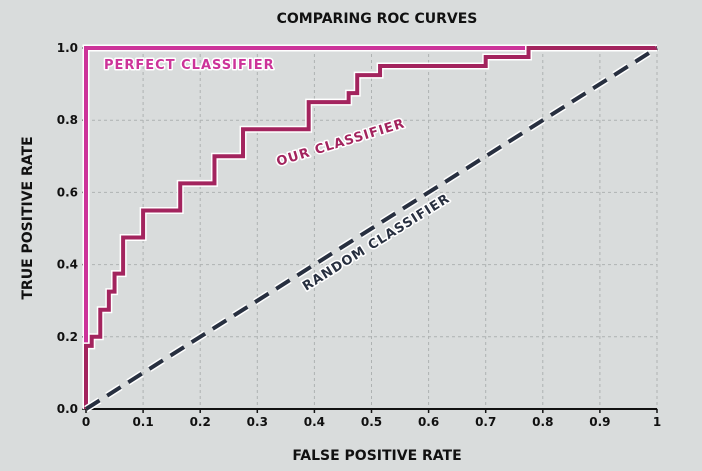 The image size is (702, 471). I want to click on x-tick-label: 0.7, so click(485, 422).